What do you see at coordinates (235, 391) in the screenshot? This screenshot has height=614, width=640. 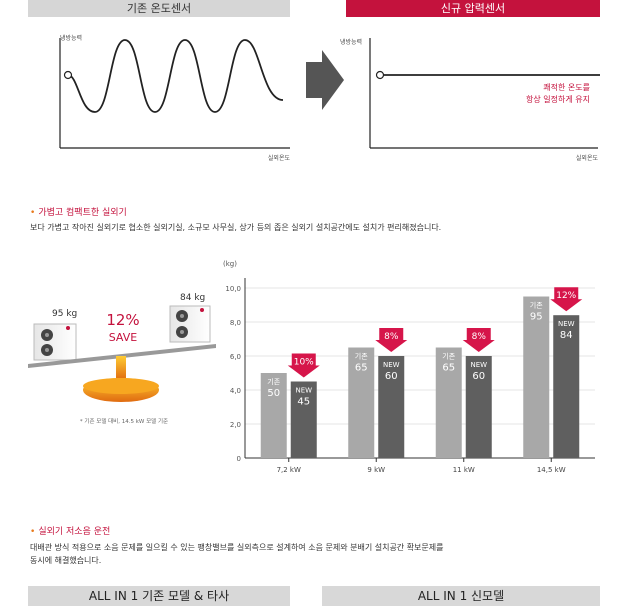 I see `y-tick-label: 4,0` at bounding box center [235, 391].